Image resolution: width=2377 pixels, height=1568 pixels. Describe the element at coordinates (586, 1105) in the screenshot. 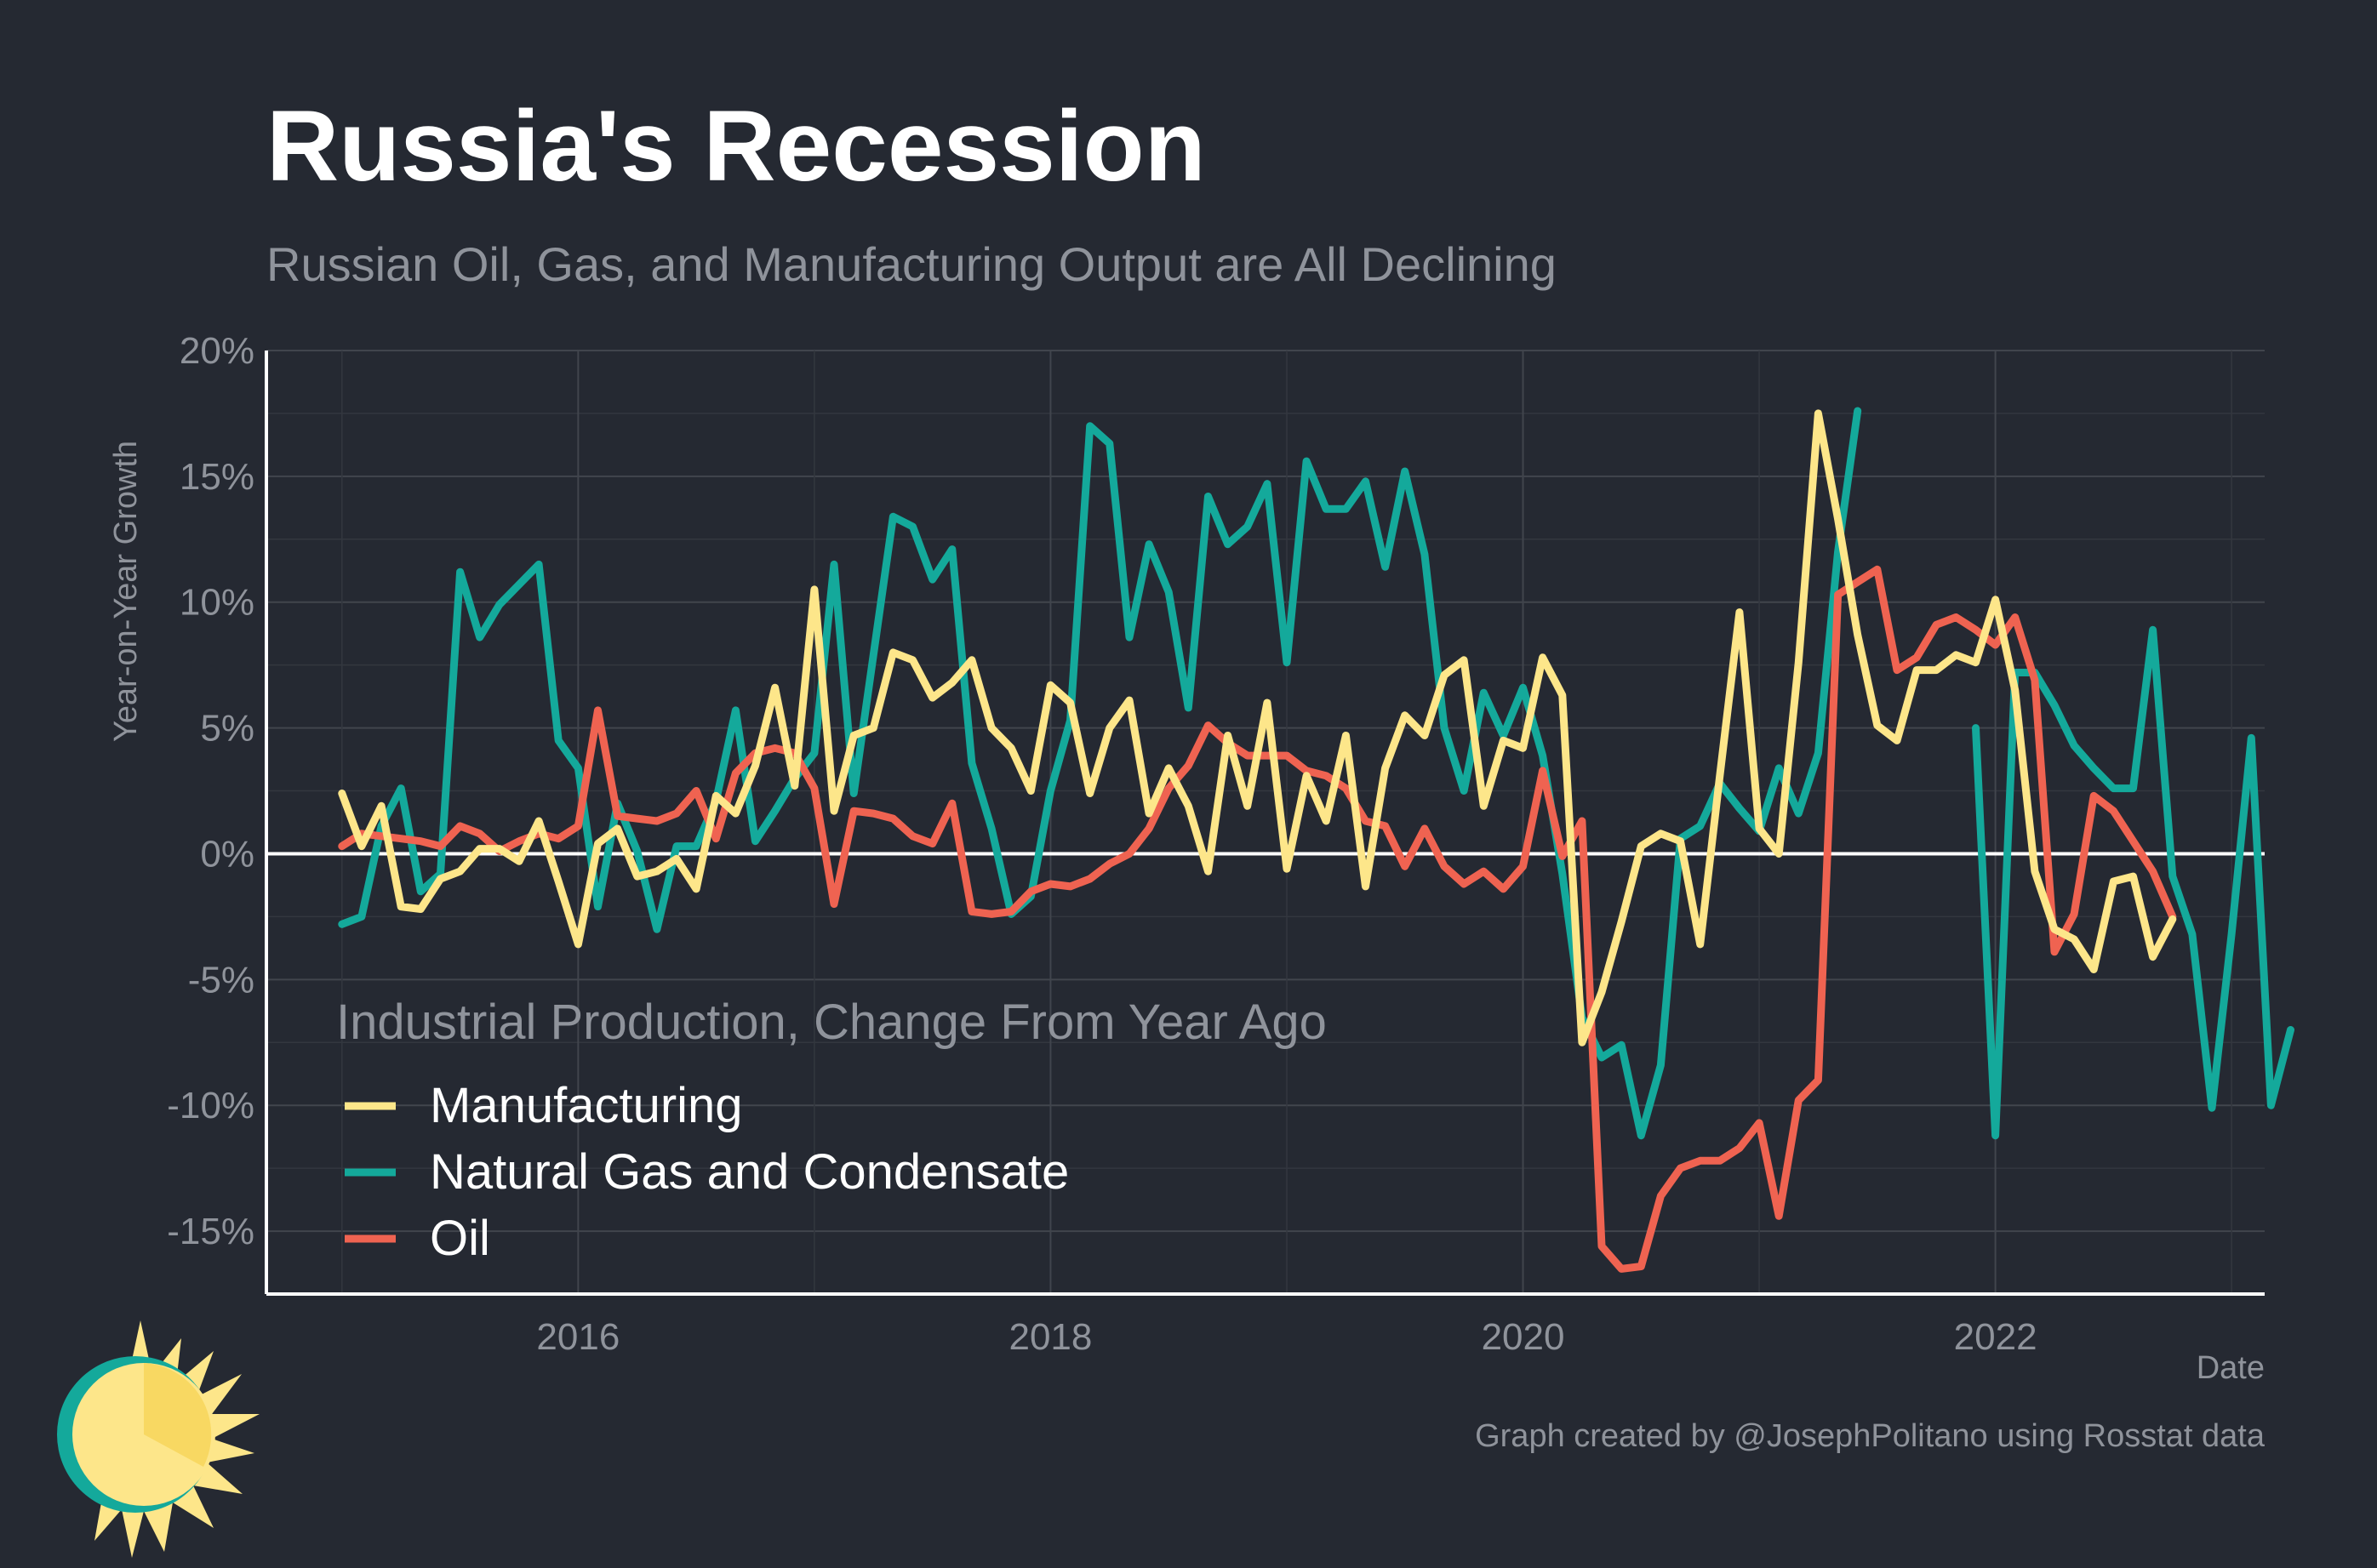

I see `legend-label: Manufacturing` at that location.